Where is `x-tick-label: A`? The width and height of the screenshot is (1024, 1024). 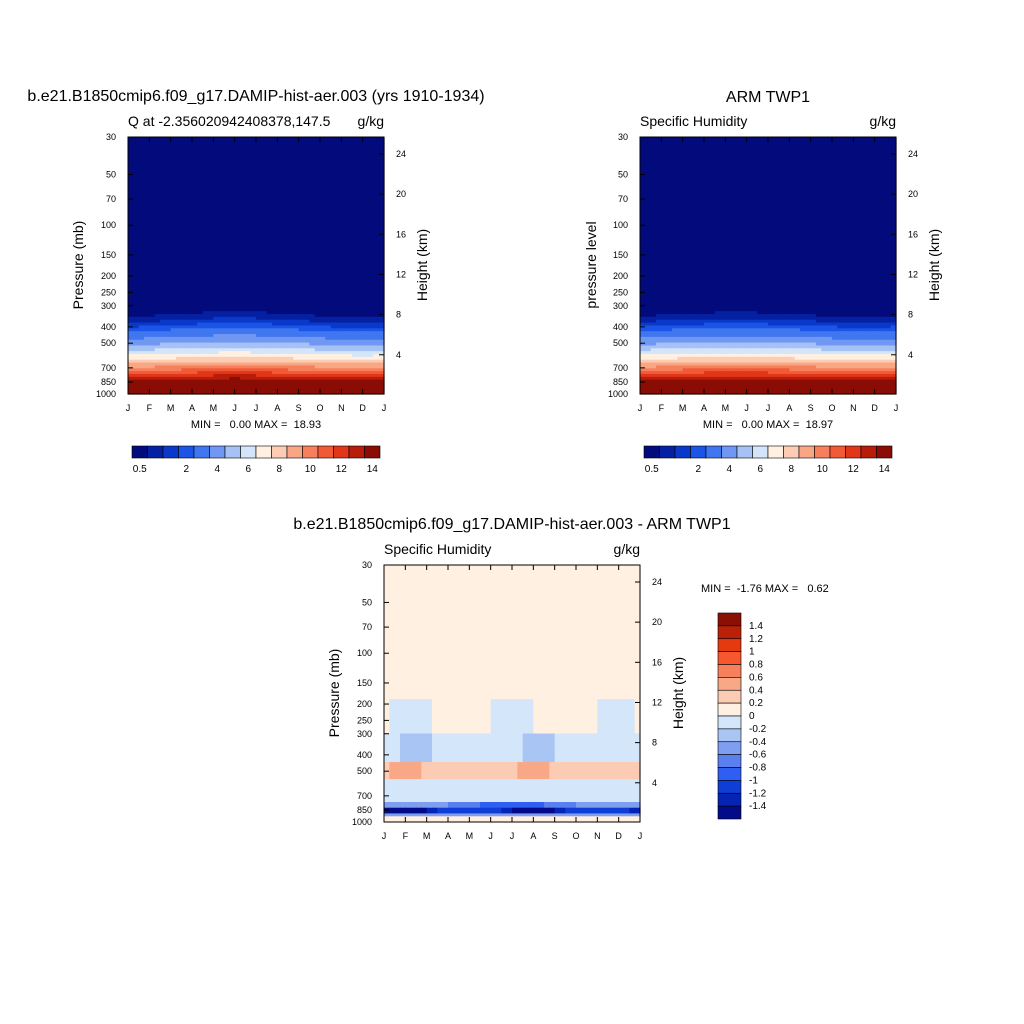
x-tick-label: A is located at coordinates (192, 408).